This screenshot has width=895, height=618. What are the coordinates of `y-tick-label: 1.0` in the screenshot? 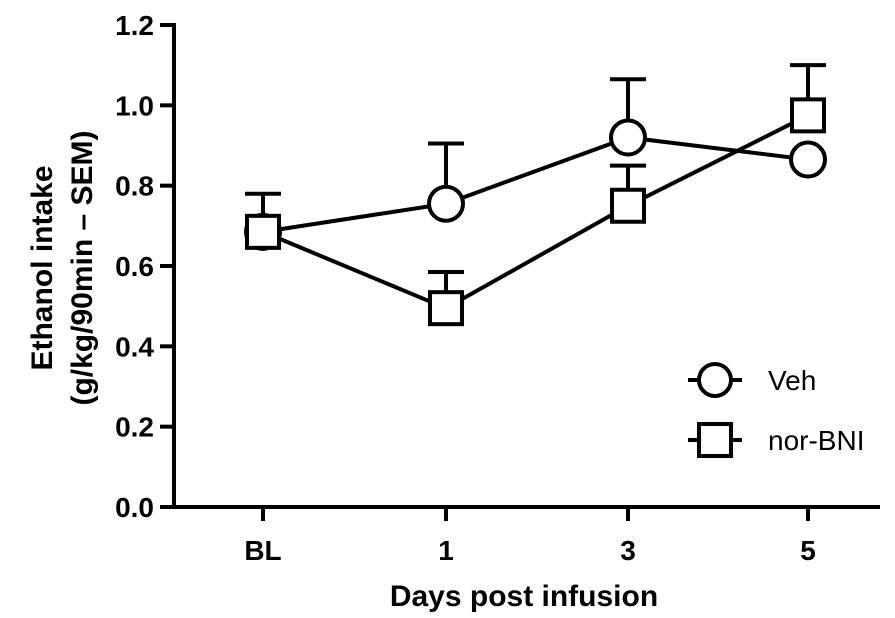 It's located at (134, 105).